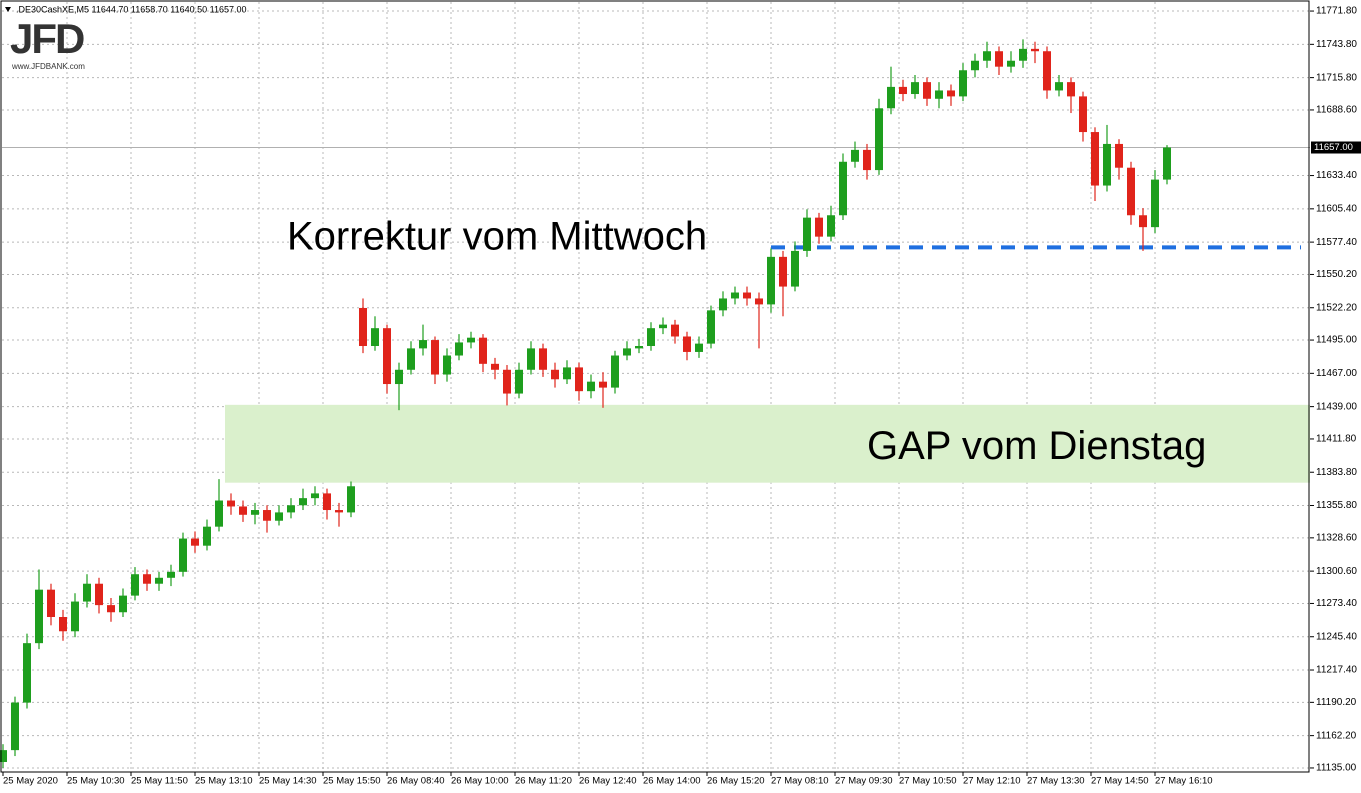 Image resolution: width=1361 pixels, height=793 pixels. What do you see at coordinates (47, 38) in the screenshot?
I see `logo: JFD` at bounding box center [47, 38].